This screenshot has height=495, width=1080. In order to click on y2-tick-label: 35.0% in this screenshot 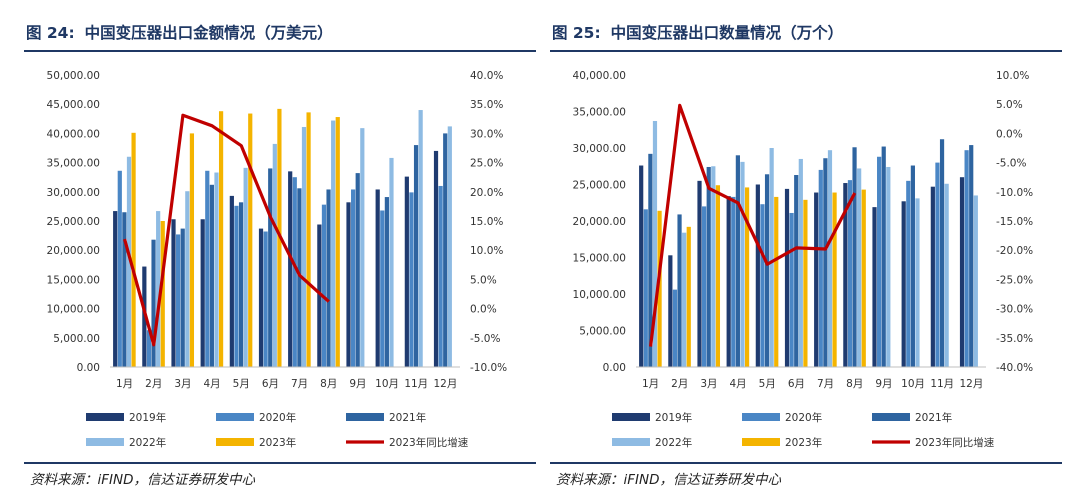, I will do `click(486, 105)`.